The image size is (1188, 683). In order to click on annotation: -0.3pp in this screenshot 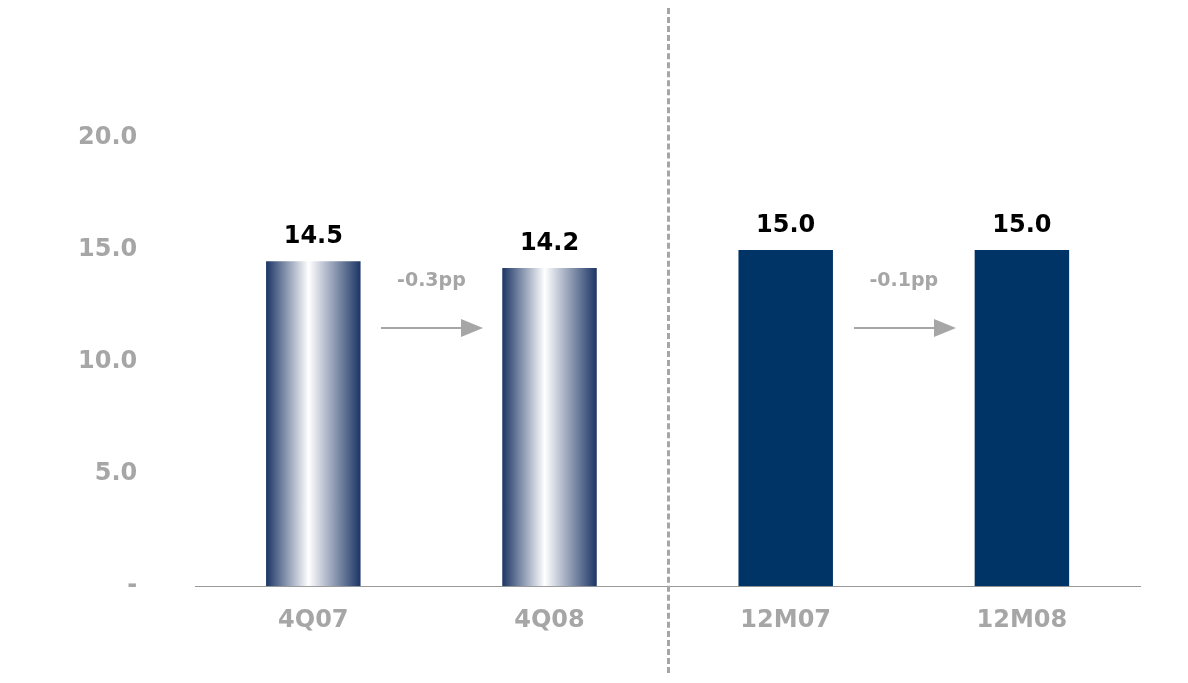, I will do `click(431, 279)`.